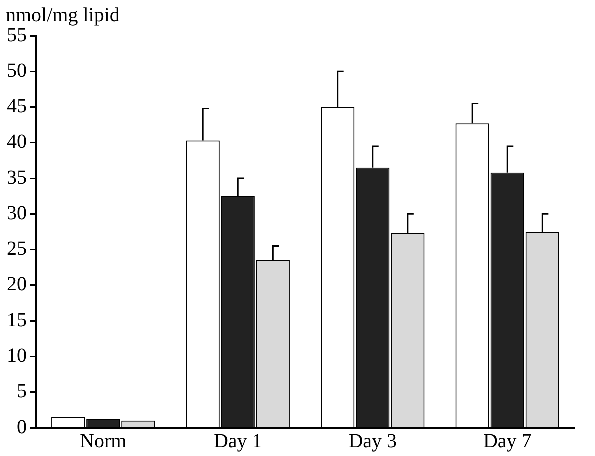 The height and width of the screenshot is (456, 595). Describe the element at coordinates (63, 15) in the screenshot. I see `y-axis-title: nmol/mg lipid` at that location.